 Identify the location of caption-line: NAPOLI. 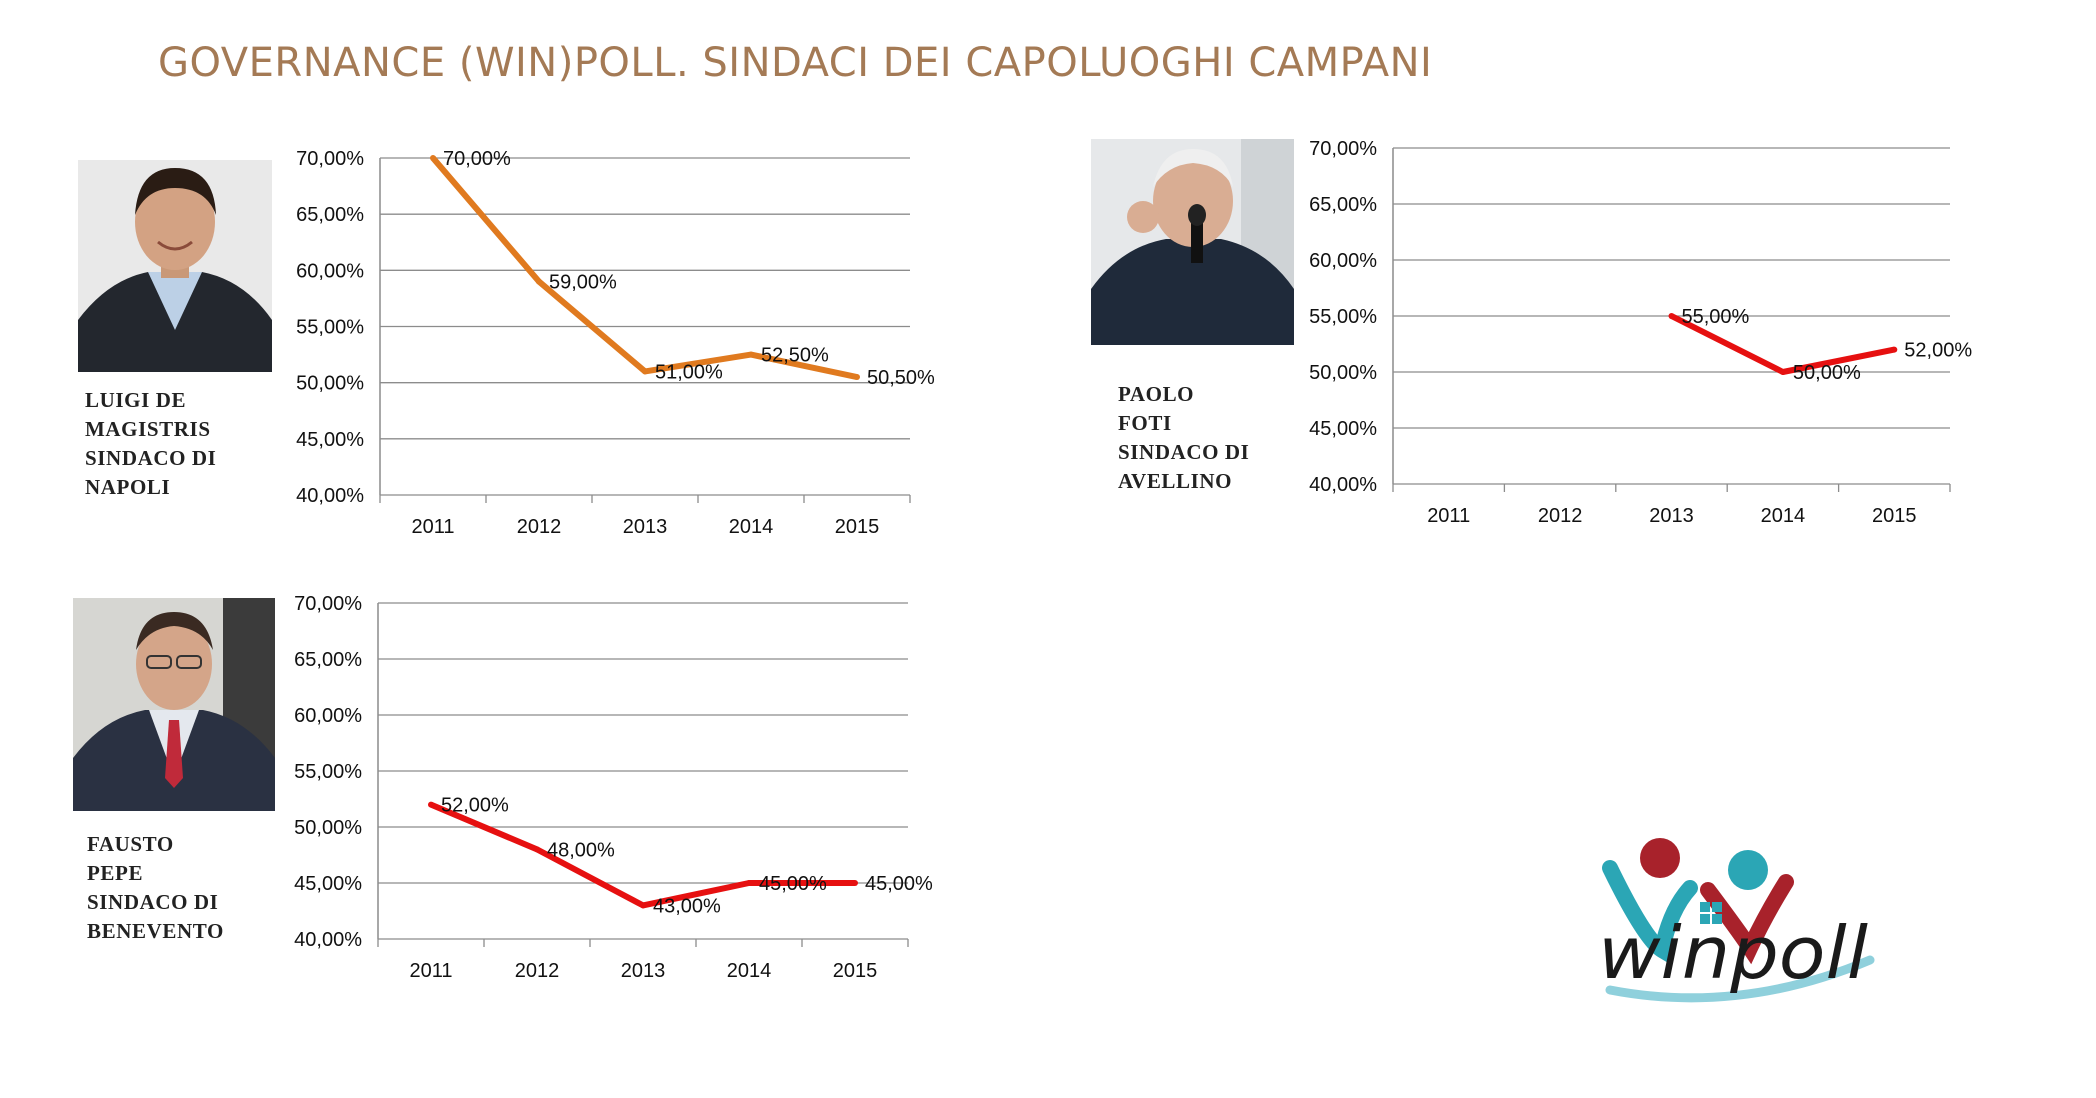
(128, 487).